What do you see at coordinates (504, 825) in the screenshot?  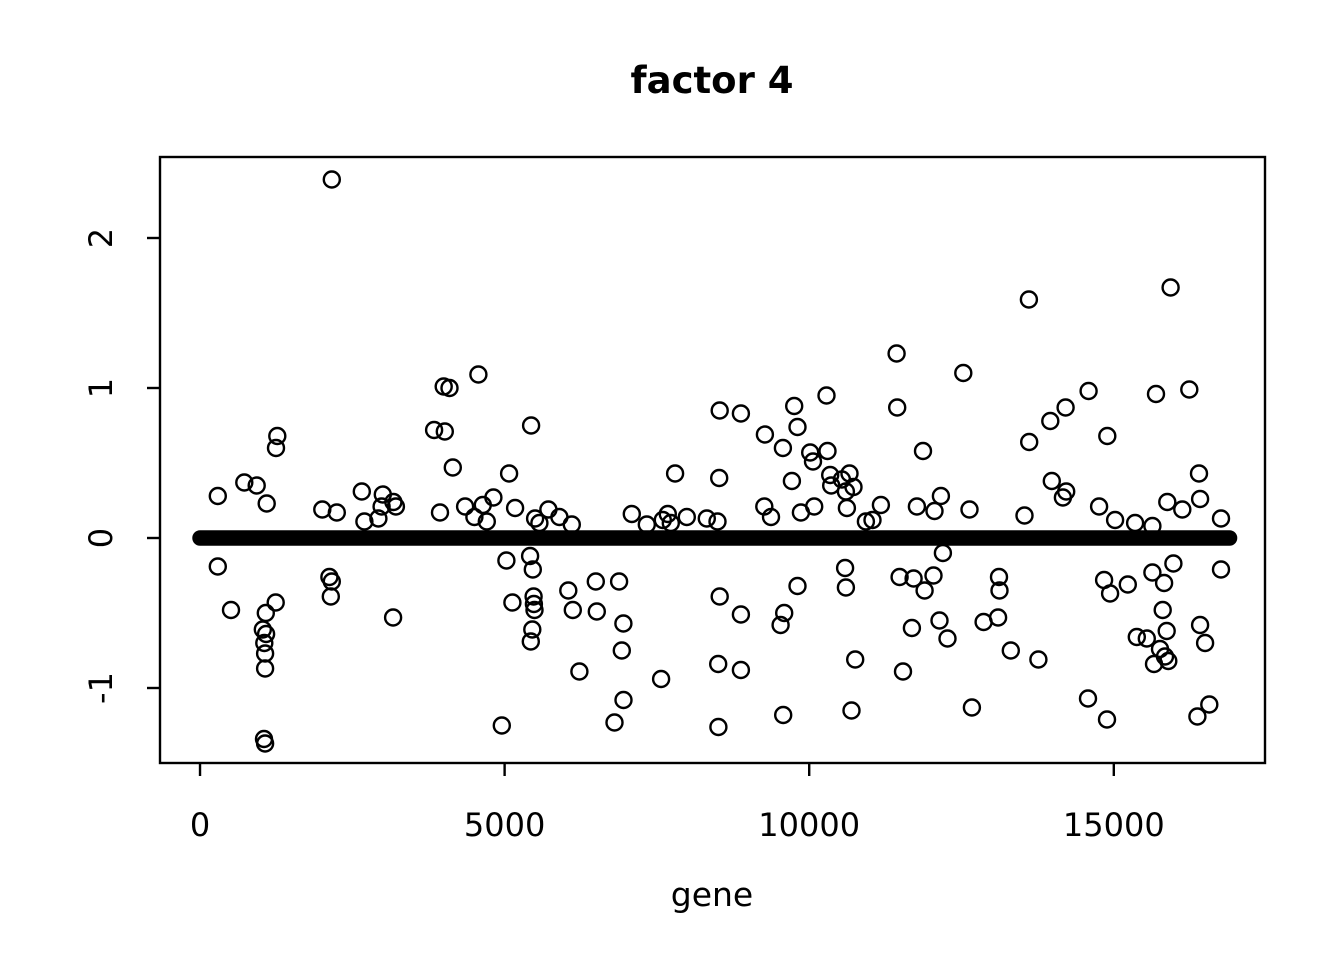 I see `x-tick-label: 5000` at bounding box center [504, 825].